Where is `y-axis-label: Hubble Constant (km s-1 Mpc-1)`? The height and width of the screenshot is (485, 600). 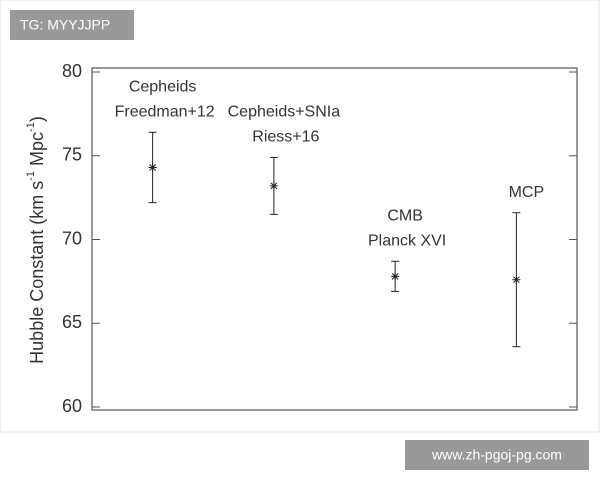 y-axis-label: Hubble Constant (km s-1 Mpc-1) is located at coordinates (36, 240).